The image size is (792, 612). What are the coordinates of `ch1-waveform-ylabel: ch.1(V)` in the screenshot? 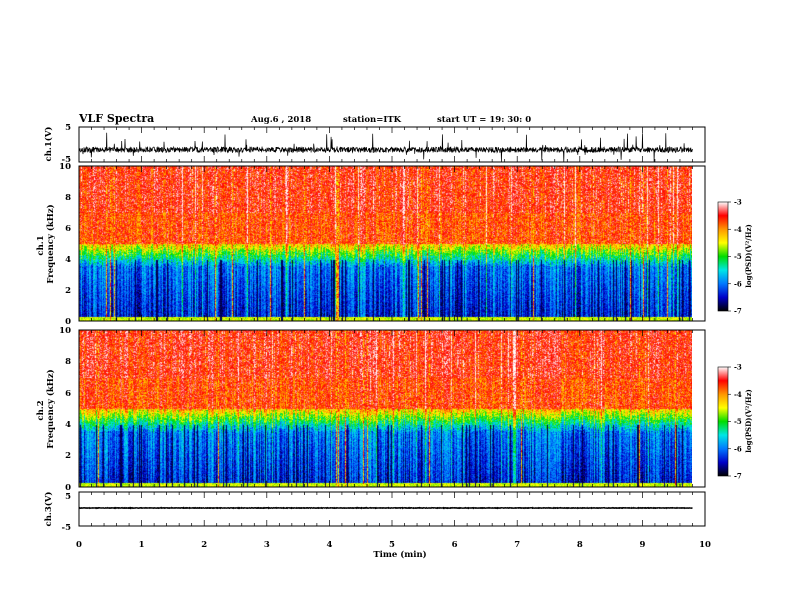 It's located at (48, 144).